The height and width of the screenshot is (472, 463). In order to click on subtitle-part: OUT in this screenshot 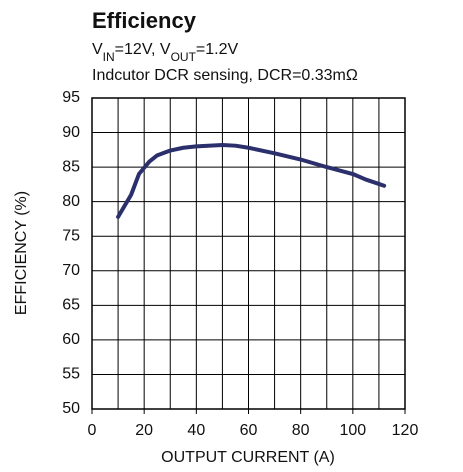, I will do `click(184, 57)`.